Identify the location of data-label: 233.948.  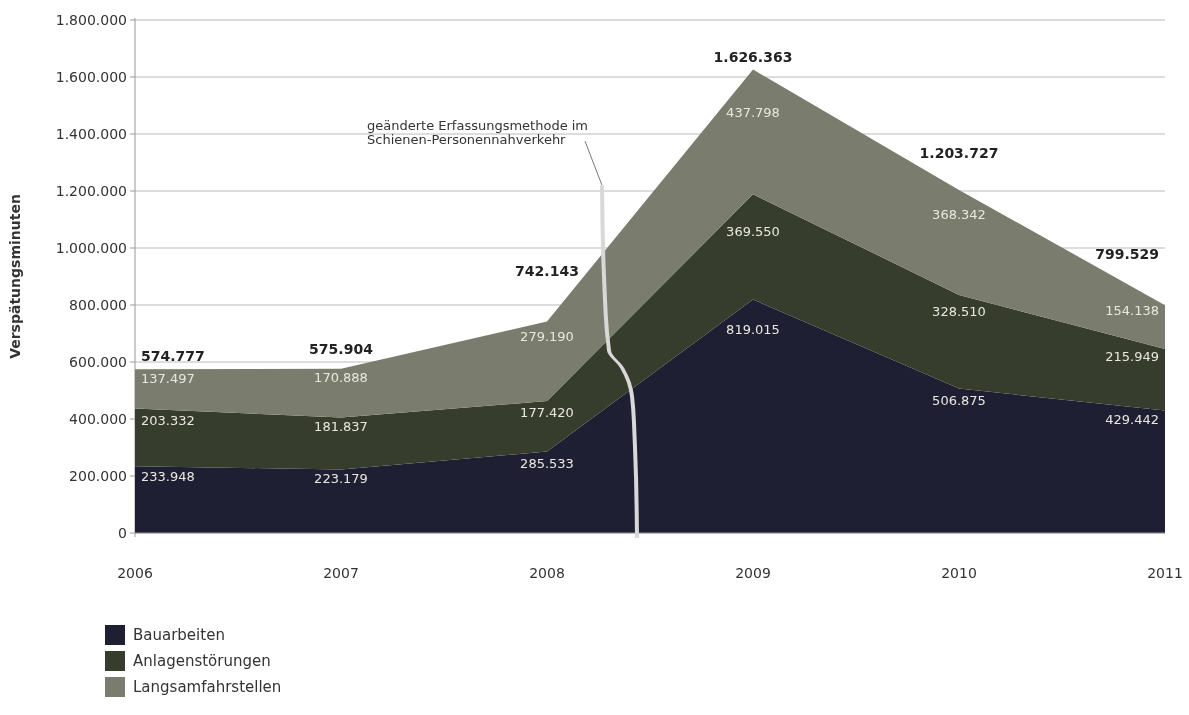
(168, 476).